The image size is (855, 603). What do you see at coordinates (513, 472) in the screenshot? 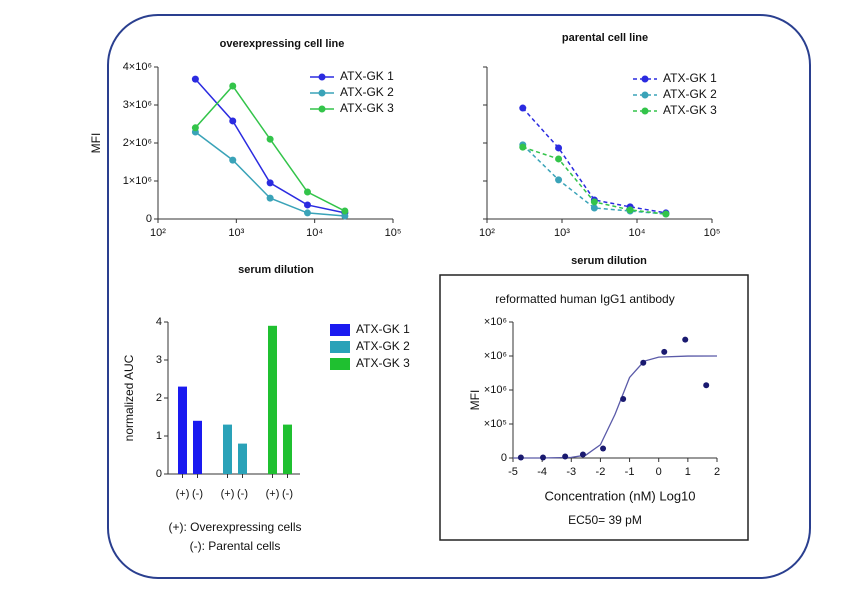
I see `x-tick-label: -5` at bounding box center [513, 472].